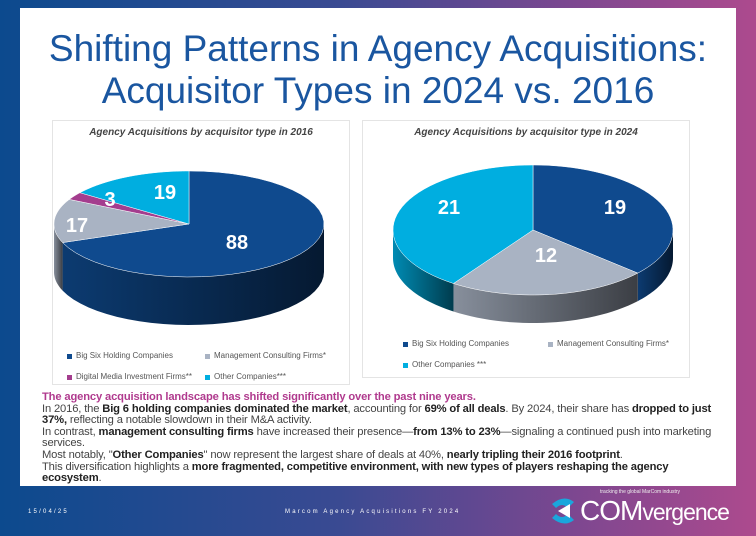  Describe the element at coordinates (72, 408) in the screenshot. I see `text-run: In 2016, the` at that location.